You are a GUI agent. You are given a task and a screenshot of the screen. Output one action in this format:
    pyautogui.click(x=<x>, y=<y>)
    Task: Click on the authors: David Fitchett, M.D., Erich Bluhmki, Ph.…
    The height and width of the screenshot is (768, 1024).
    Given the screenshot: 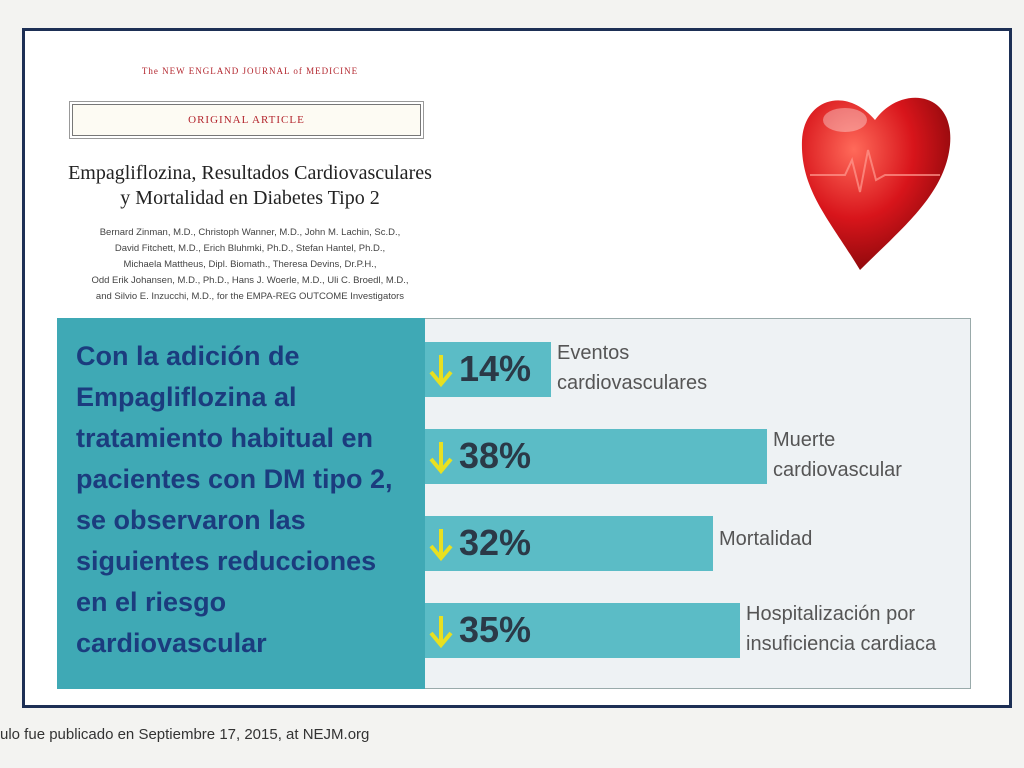 What is the action you would take?
    pyautogui.click(x=250, y=248)
    